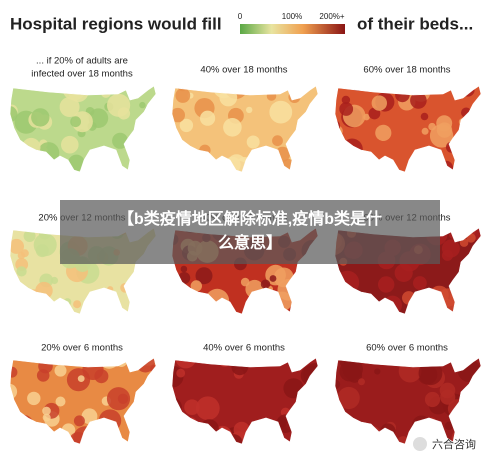  Describe the element at coordinates (250, 232) in the screenshot. I see `overlay` at that location.